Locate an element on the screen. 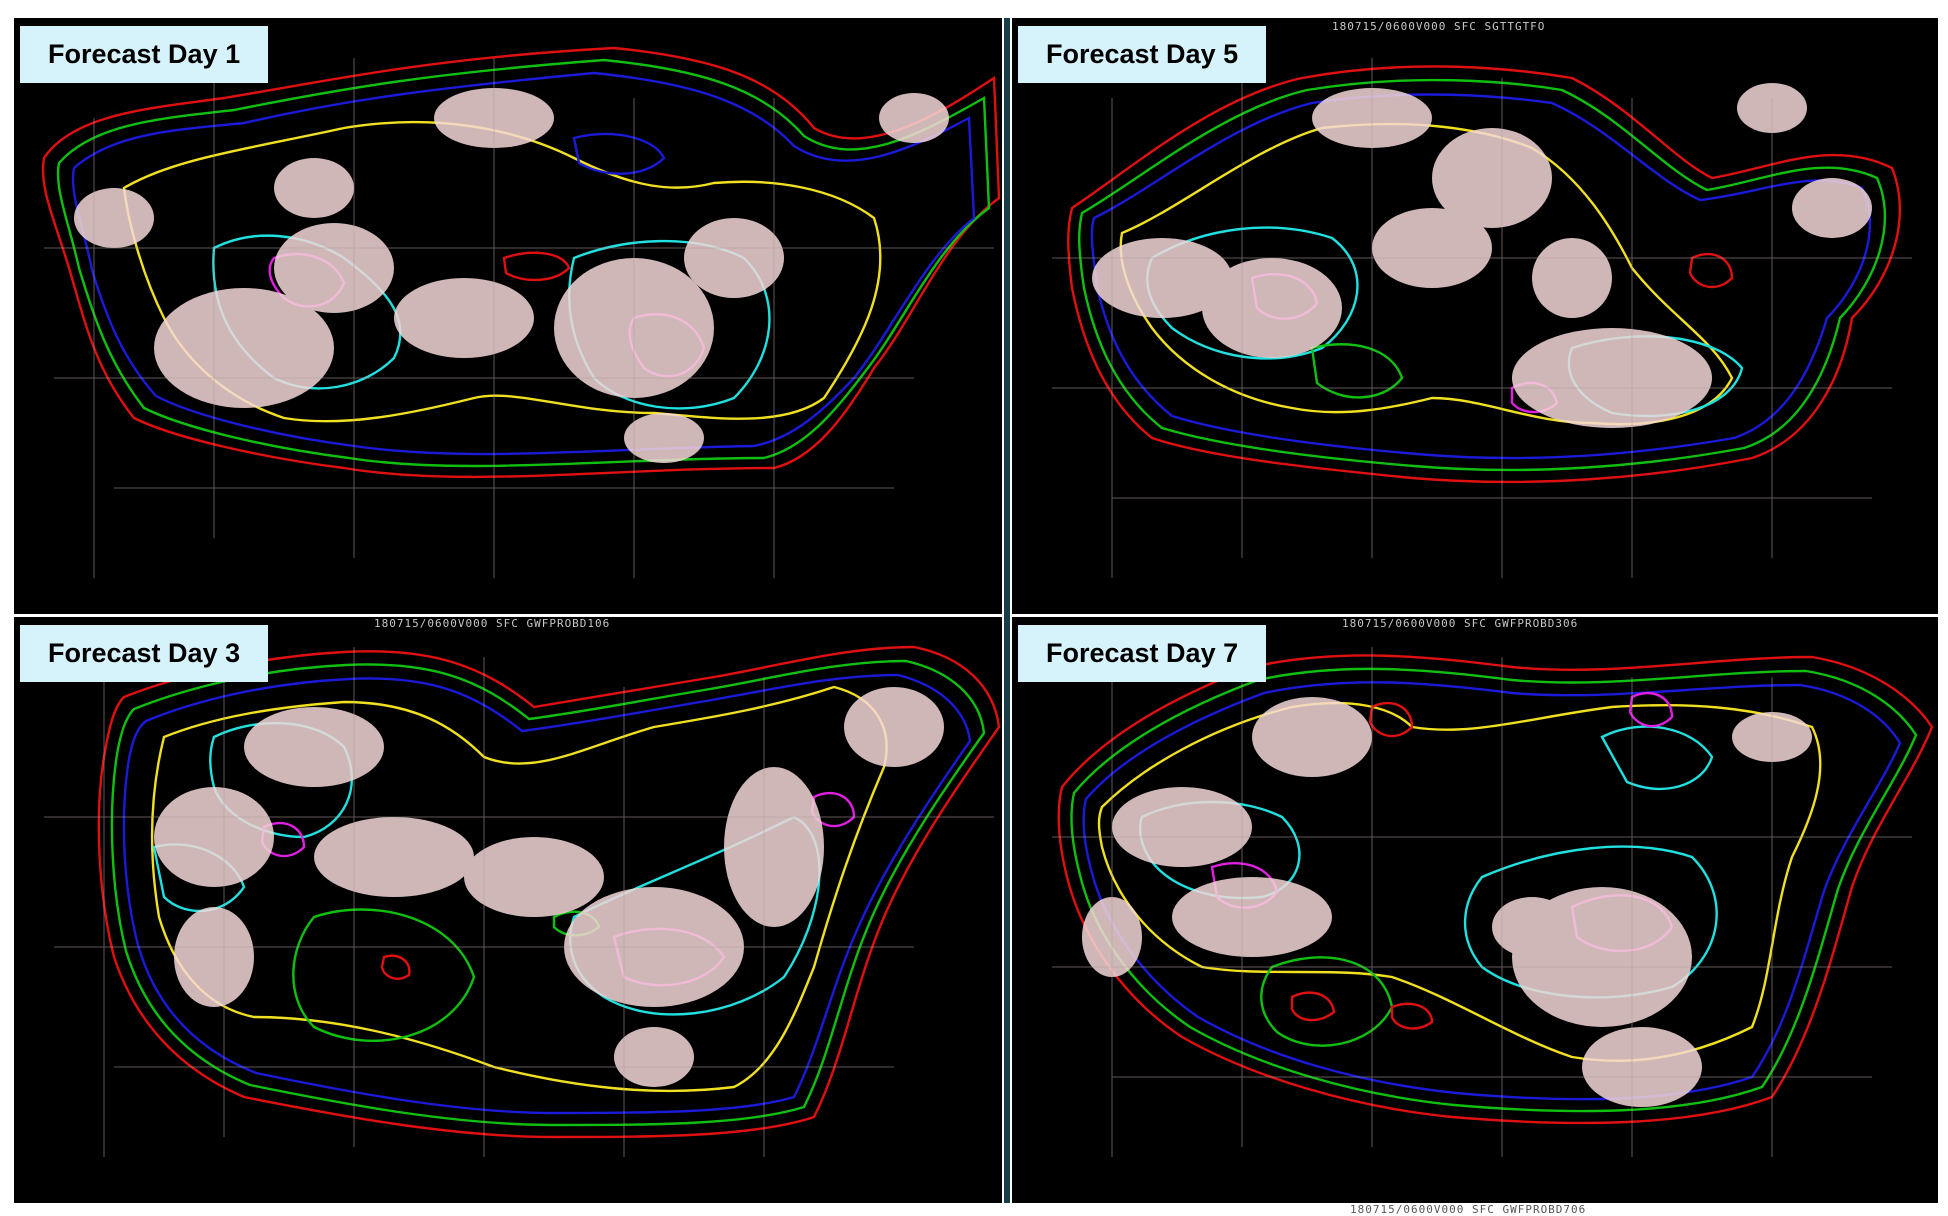 The height and width of the screenshot is (1216, 1948). contour-magenta is located at coordinates (1651, 709).